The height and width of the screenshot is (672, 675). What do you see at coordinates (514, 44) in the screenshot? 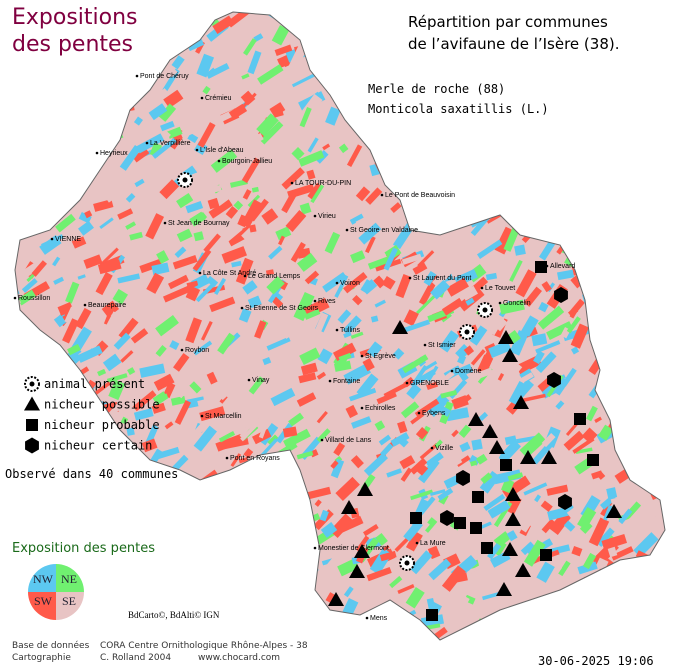
I see `header: de l’avifaune de l’Isère (38).` at bounding box center [514, 44].